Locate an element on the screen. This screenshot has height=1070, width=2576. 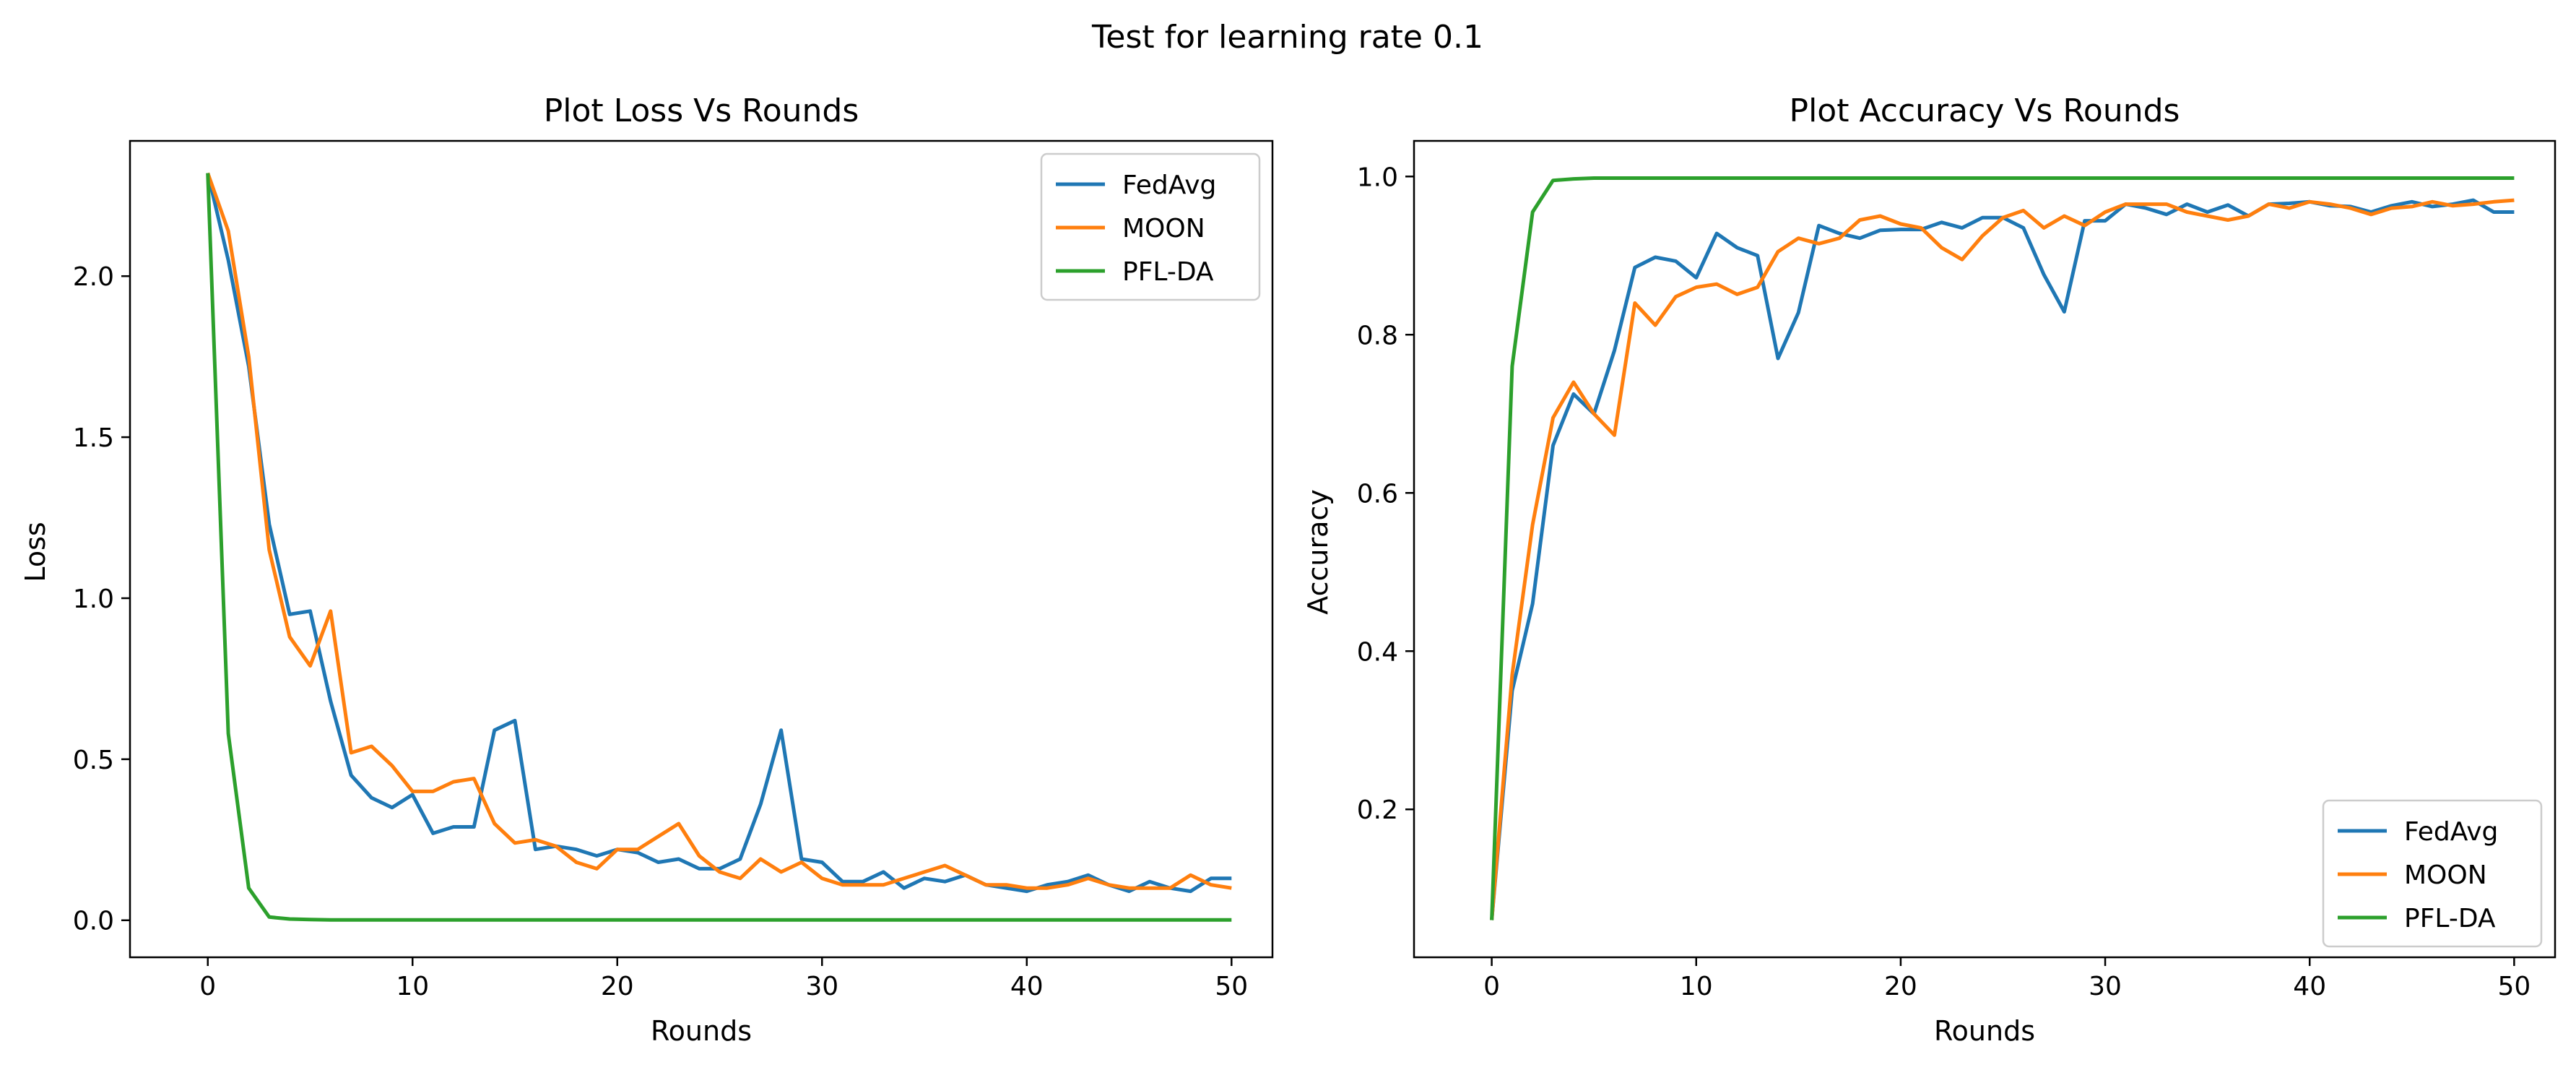
accuracy-legend-label-fedavg: FedAvg is located at coordinates (2451, 832).